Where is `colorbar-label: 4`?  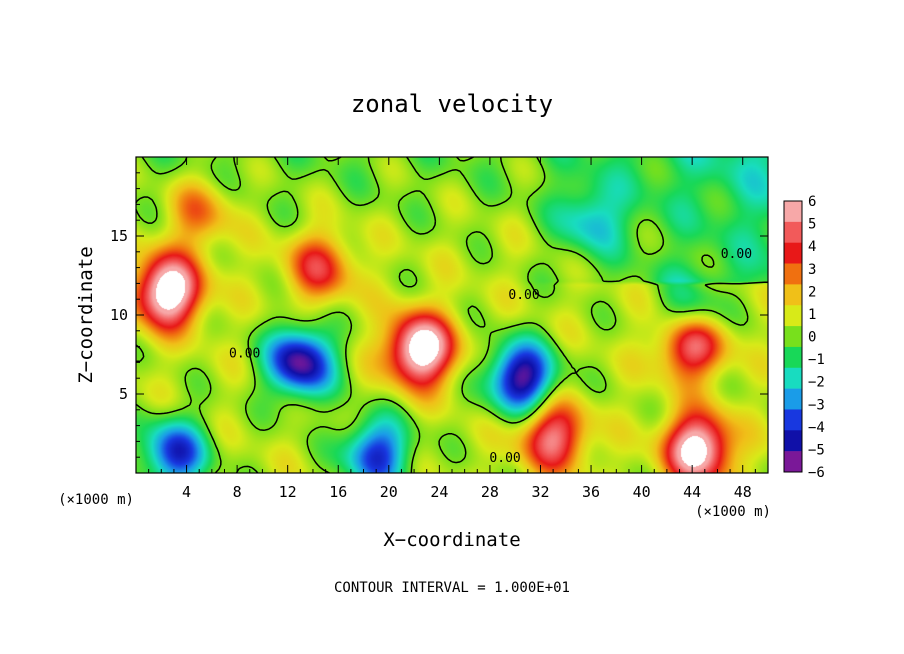
colorbar-label: 4 is located at coordinates (812, 247).